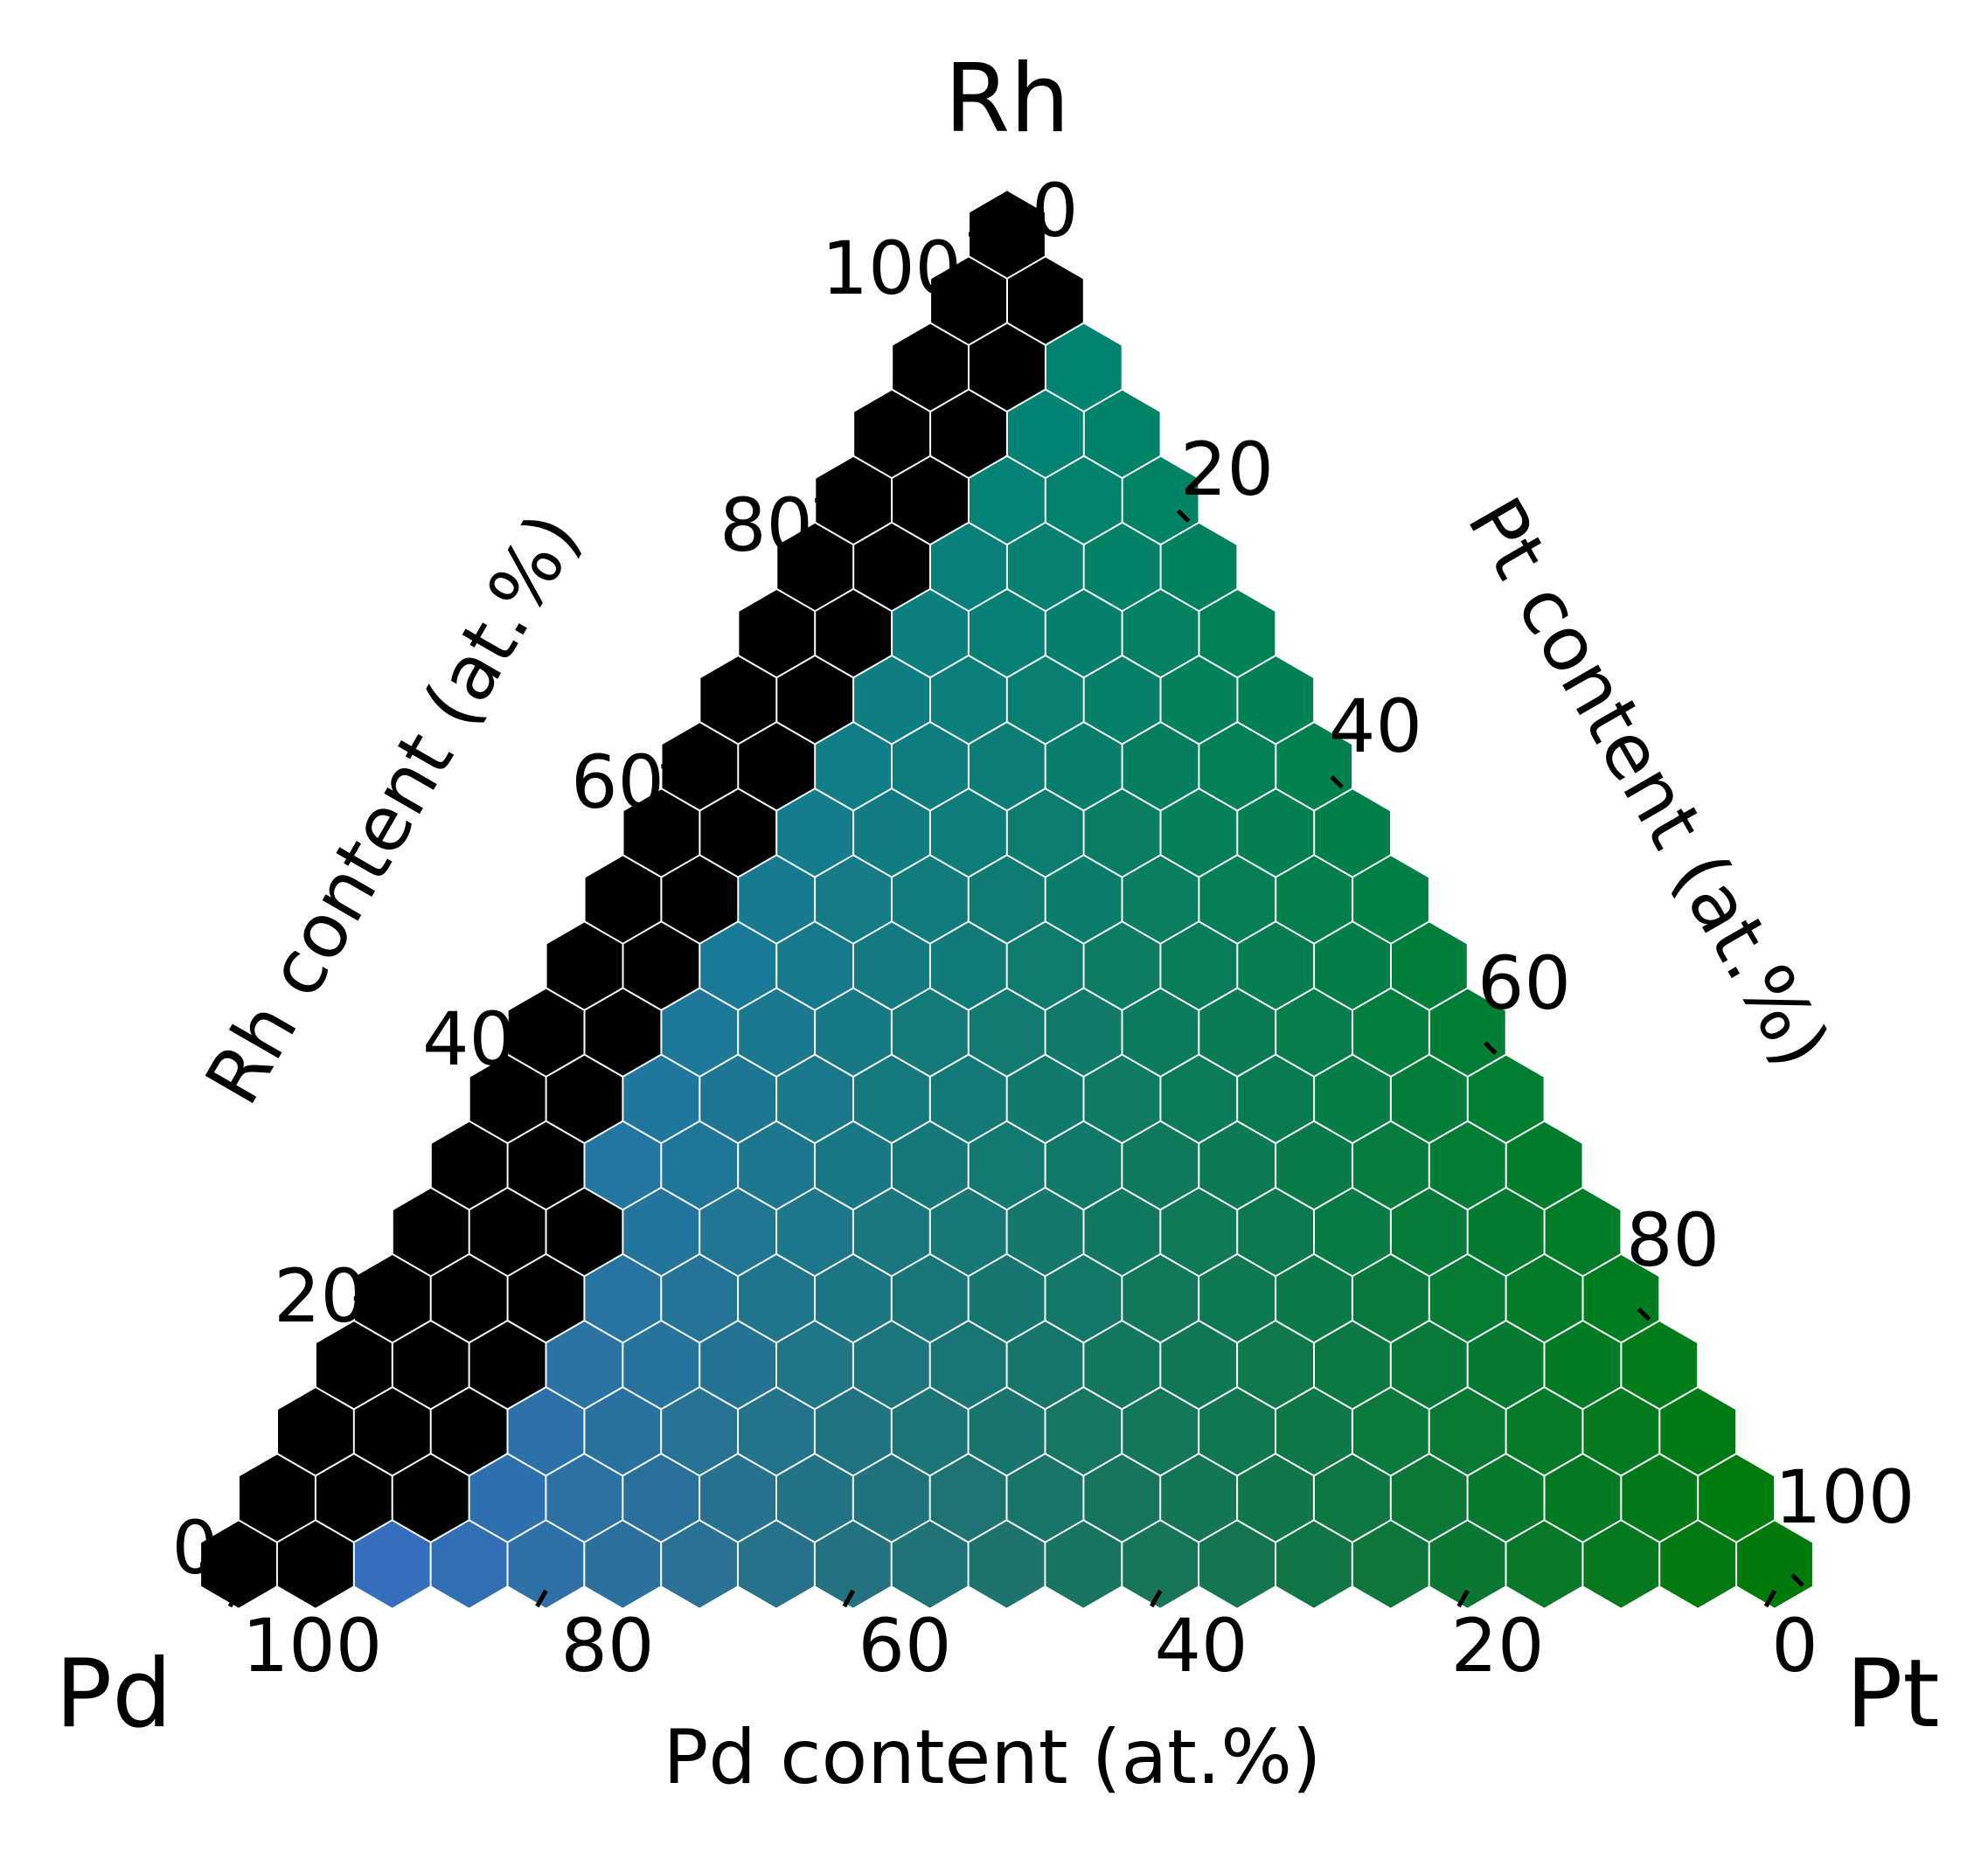  I want to click on bottom-tick-label: 60, so click(905, 1646).